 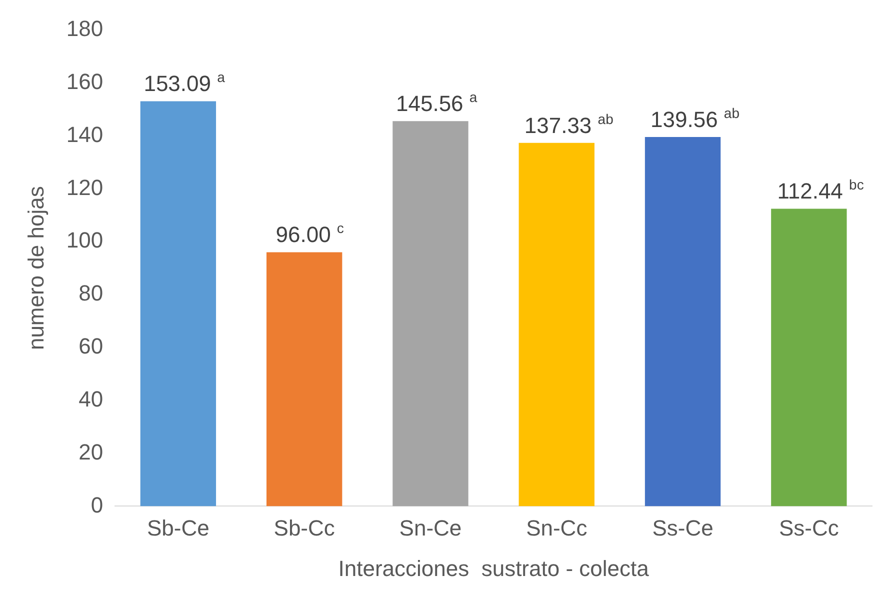 What do you see at coordinates (35, 268) in the screenshot?
I see `y-axis-title: numero de hojas` at bounding box center [35, 268].